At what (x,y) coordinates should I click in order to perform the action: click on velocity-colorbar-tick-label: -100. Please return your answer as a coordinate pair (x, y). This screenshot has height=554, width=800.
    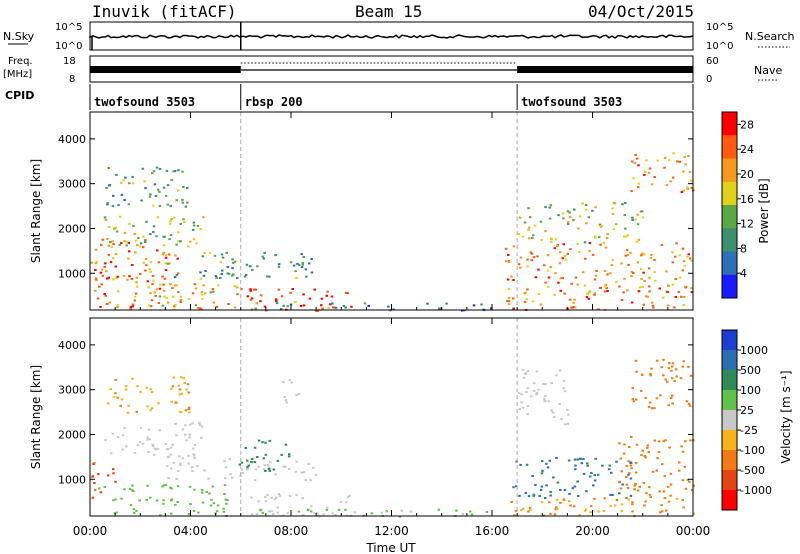
    Looking at the image, I should click on (752, 450).